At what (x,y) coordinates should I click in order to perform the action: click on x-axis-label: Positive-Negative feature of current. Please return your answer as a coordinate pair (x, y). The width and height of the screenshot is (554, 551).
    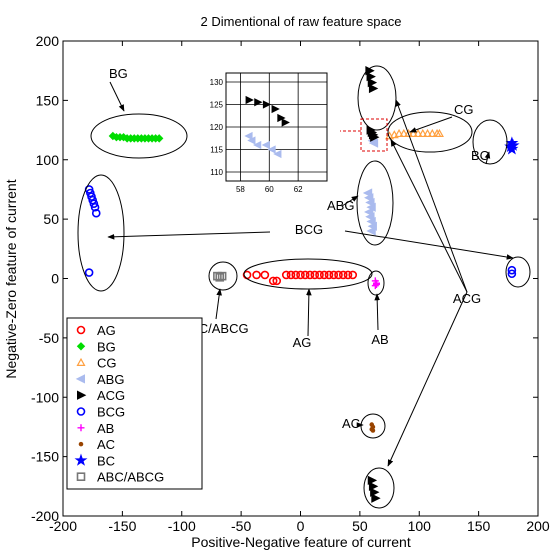
    Looking at the image, I should click on (301, 542).